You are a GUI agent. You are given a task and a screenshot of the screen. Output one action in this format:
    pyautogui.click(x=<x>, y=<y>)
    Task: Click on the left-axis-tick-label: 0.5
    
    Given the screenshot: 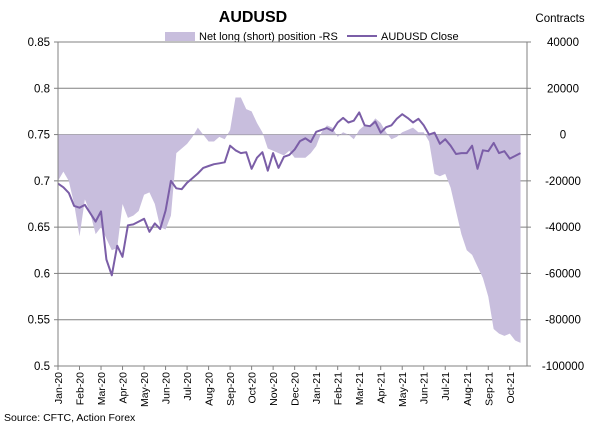 What is the action you would take?
    pyautogui.click(x=42, y=367)
    